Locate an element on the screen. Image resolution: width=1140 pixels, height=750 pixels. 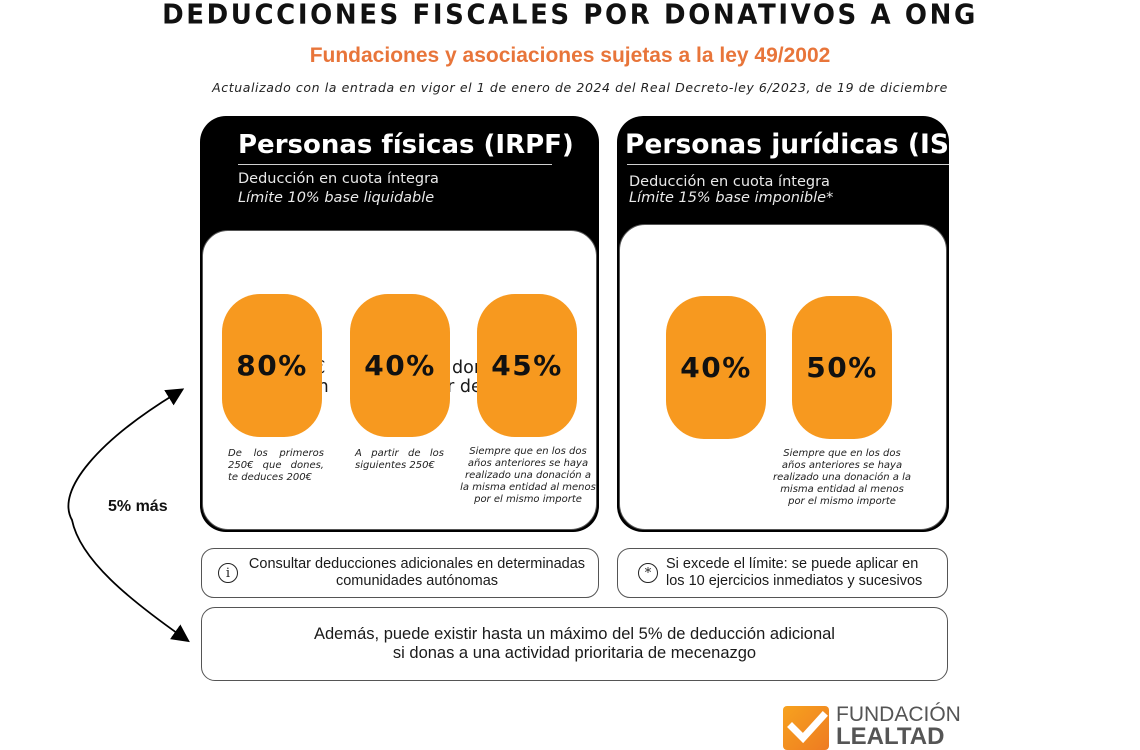
panel-title: Personas jurídicas (IS) is located at coordinates (793, 144).